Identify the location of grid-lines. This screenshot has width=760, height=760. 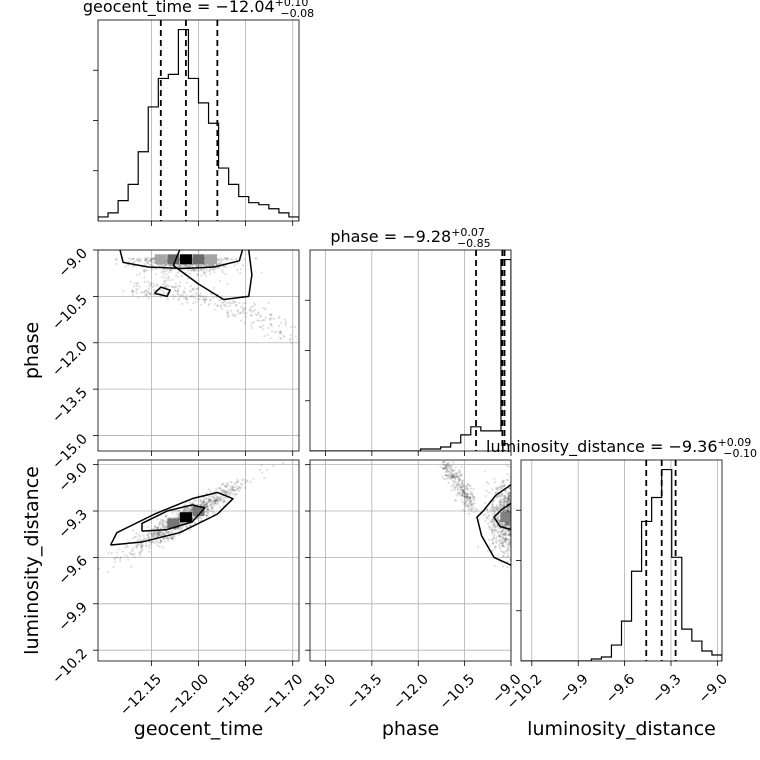
(198, 350).